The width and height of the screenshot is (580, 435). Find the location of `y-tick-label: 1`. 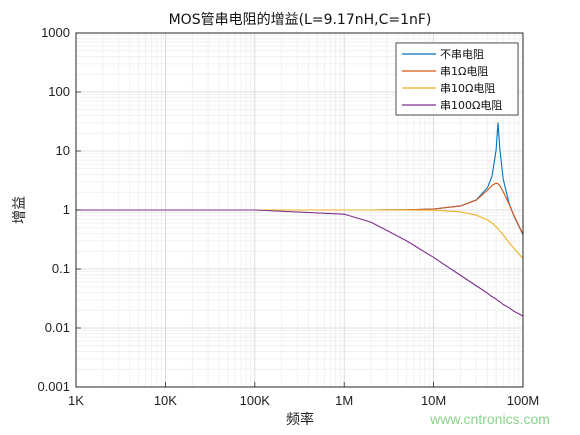

y-tick-label: 1 is located at coordinates (66, 209).